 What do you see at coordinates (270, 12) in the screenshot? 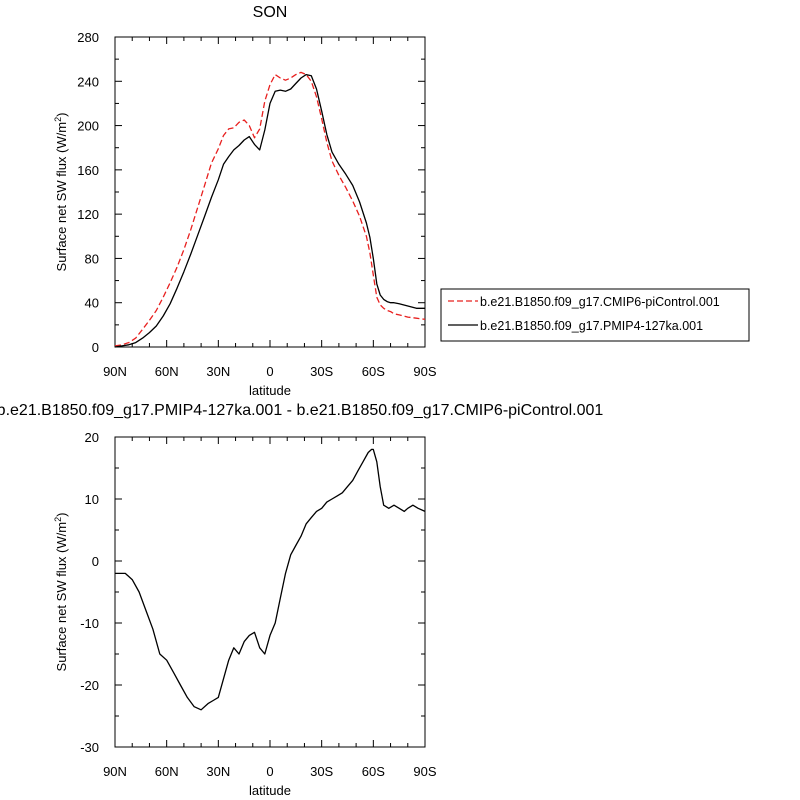
I see `chart-top-title: SON` at bounding box center [270, 12].